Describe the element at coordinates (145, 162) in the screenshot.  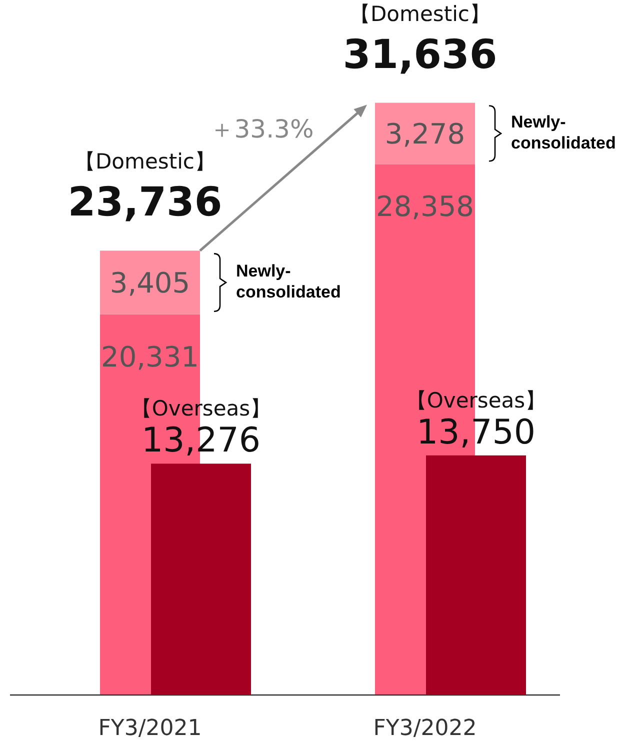
I see `annotation: 【Domestic】` at that location.